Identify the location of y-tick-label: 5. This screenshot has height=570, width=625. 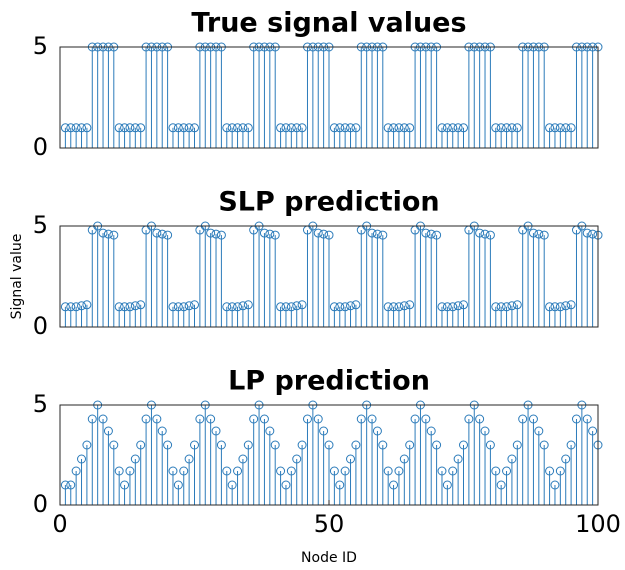
(40, 46).